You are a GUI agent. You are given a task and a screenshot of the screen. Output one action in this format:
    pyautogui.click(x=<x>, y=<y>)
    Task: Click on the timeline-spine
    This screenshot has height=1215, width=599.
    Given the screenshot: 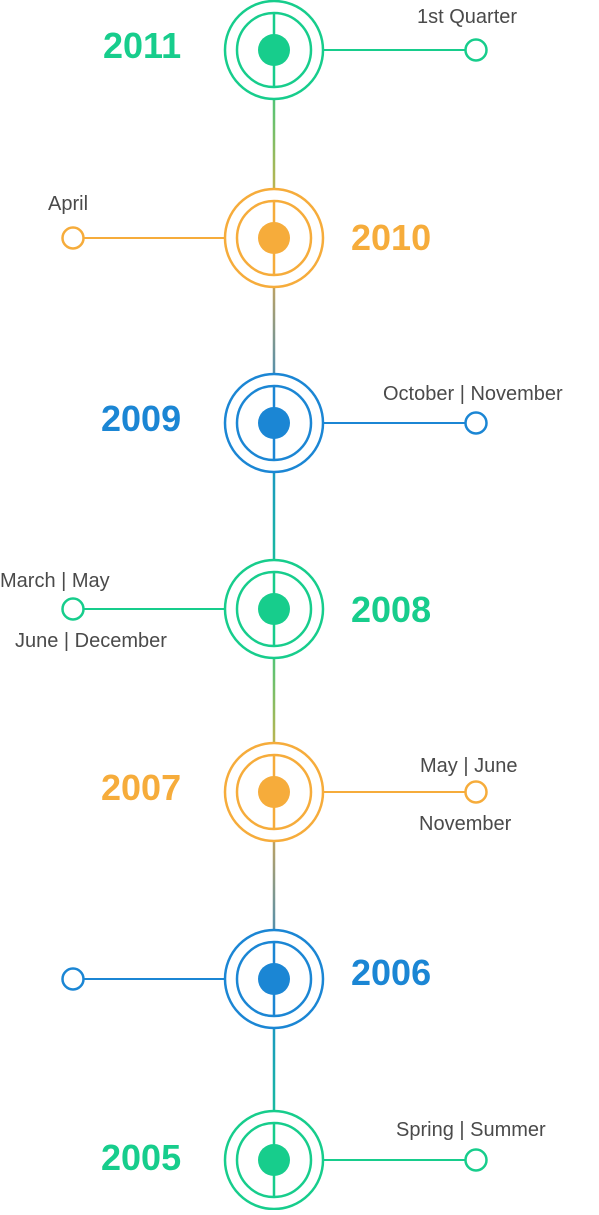 What is the action you would take?
    pyautogui.click(x=274, y=605)
    